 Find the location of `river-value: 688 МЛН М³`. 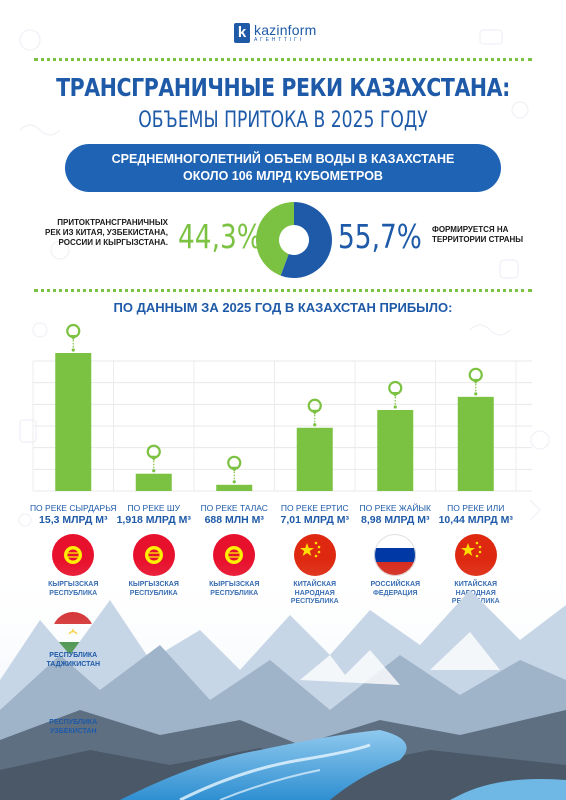

river-value: 688 МЛН М³ is located at coordinates (234, 520).